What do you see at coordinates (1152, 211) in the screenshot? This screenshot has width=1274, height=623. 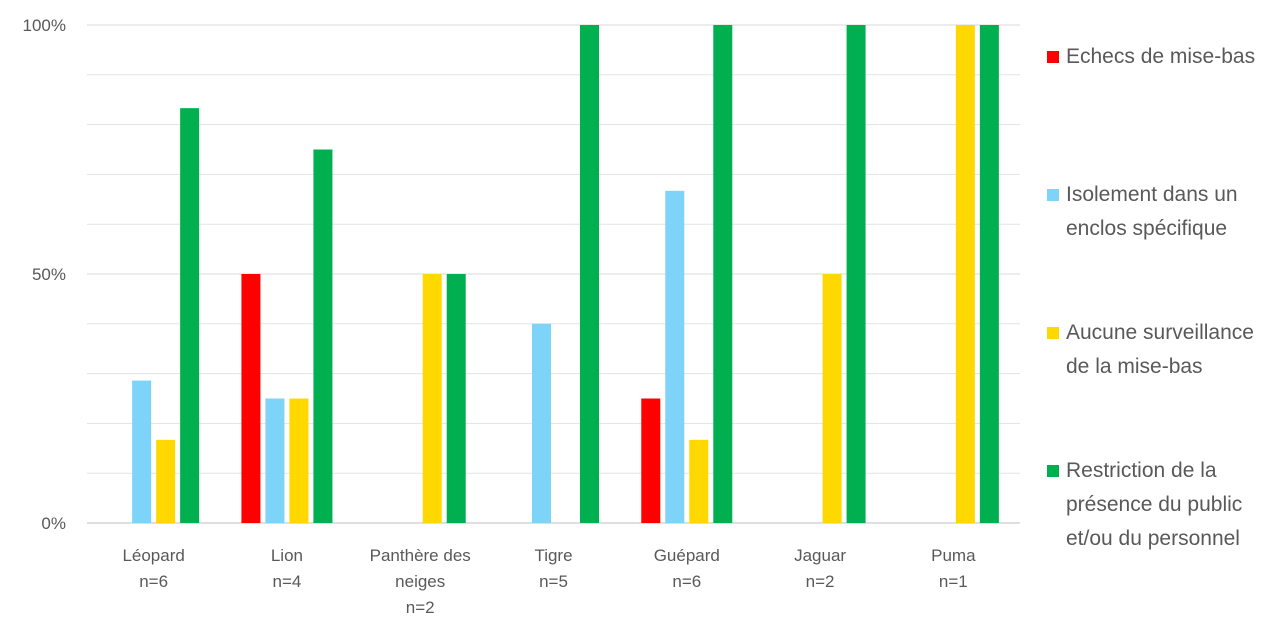 I see `legend-label: Isolement dans un enclos spécifique` at bounding box center [1152, 211].